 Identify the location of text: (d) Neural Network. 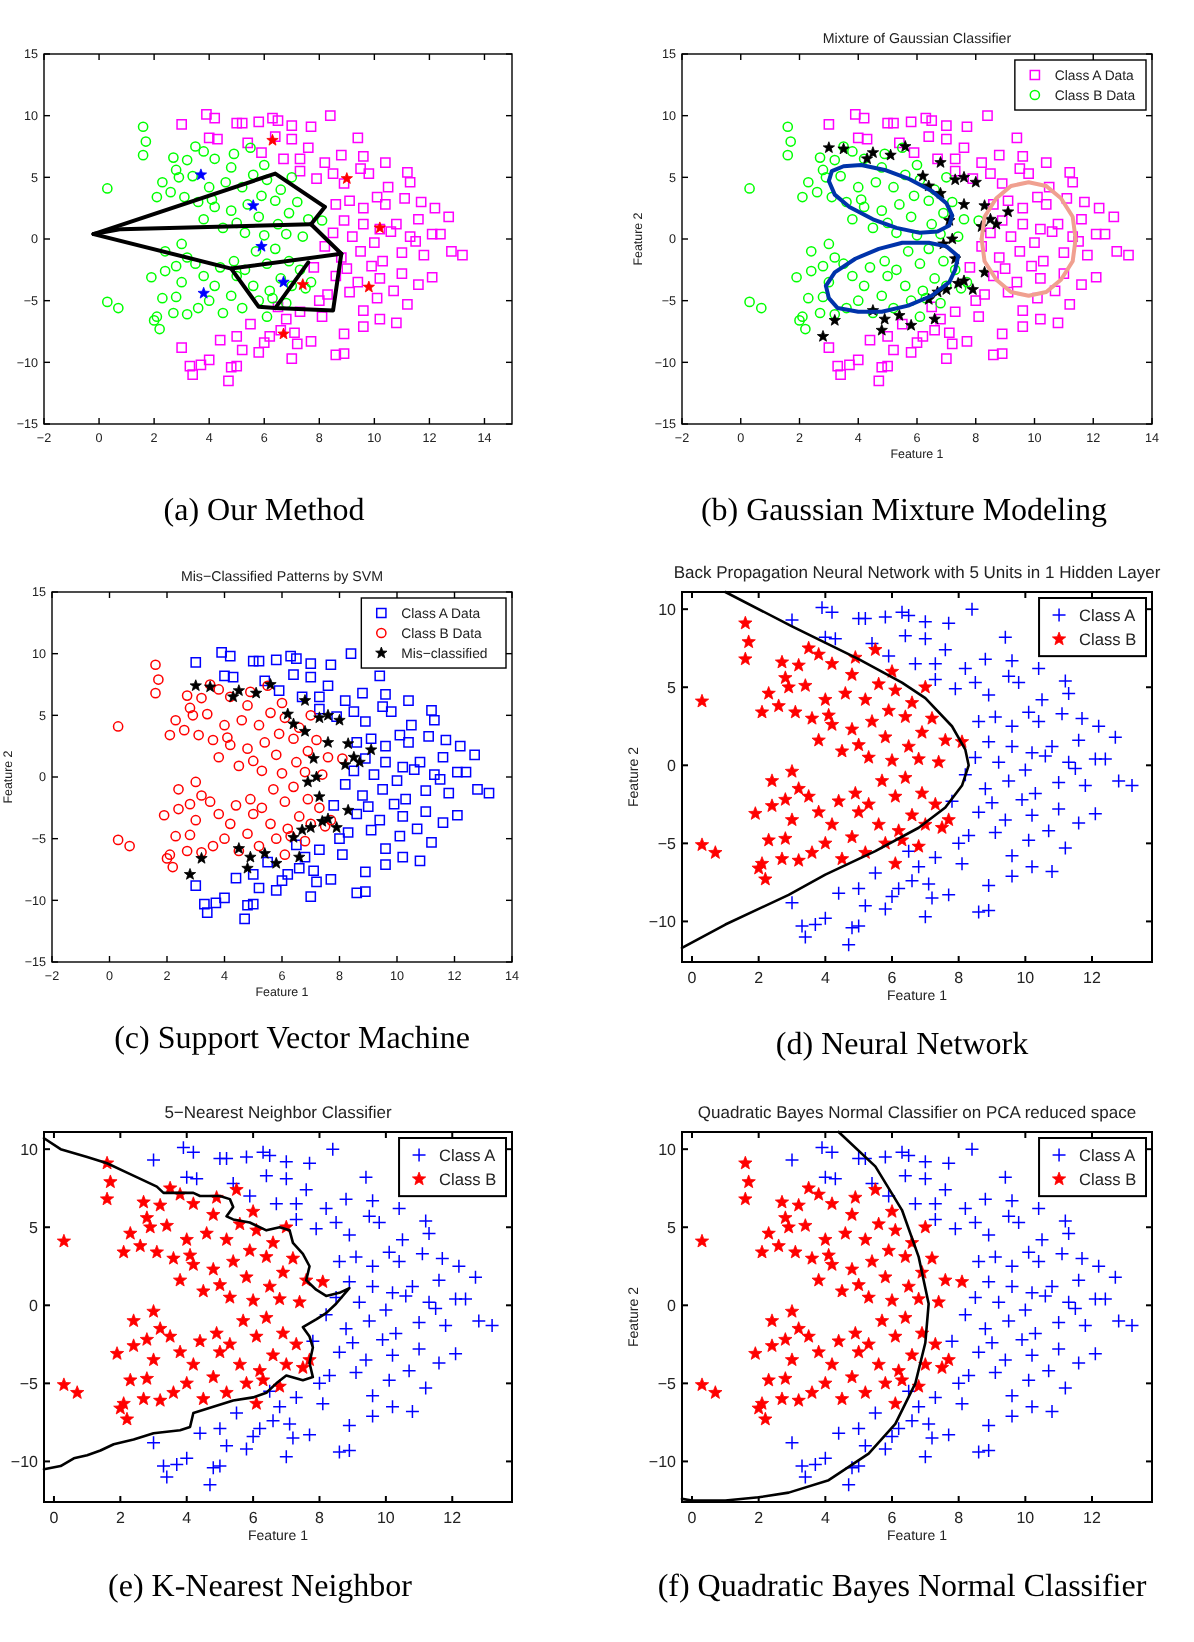
(902, 1045).